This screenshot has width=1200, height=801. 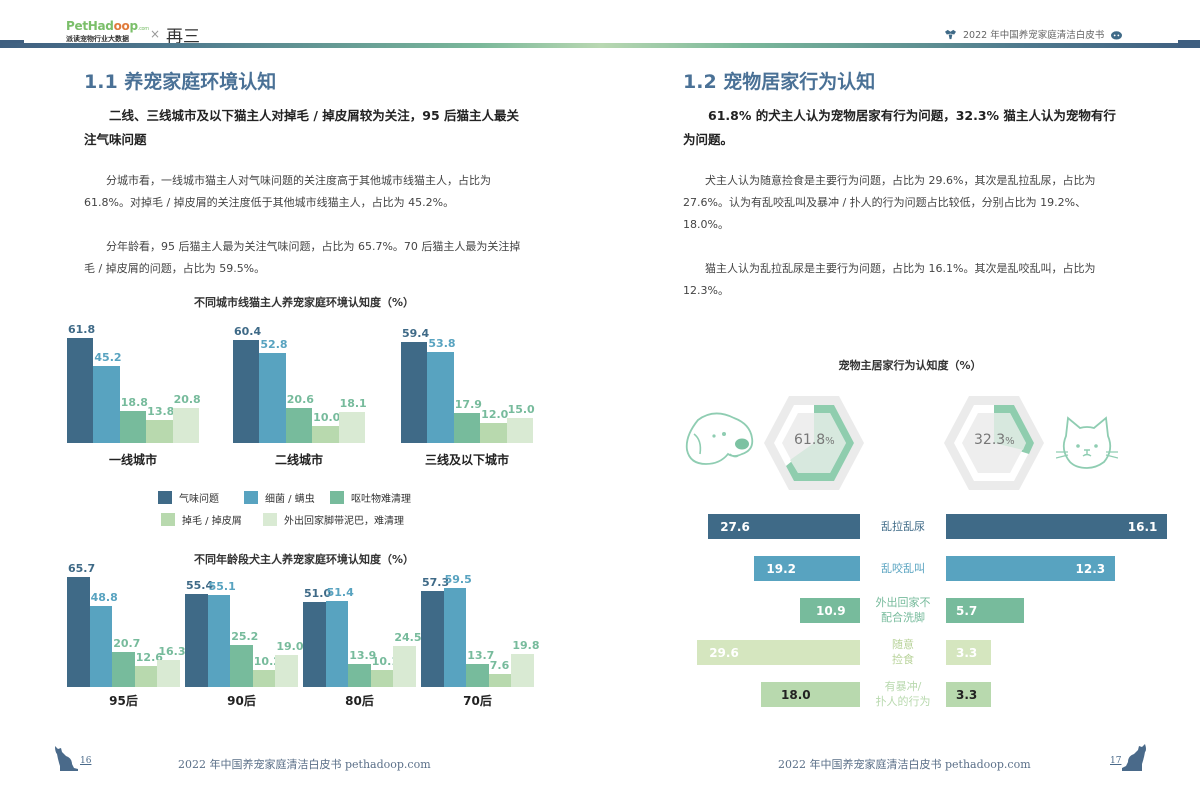 I want to click on bar: 19.0, so click(x=289, y=663).